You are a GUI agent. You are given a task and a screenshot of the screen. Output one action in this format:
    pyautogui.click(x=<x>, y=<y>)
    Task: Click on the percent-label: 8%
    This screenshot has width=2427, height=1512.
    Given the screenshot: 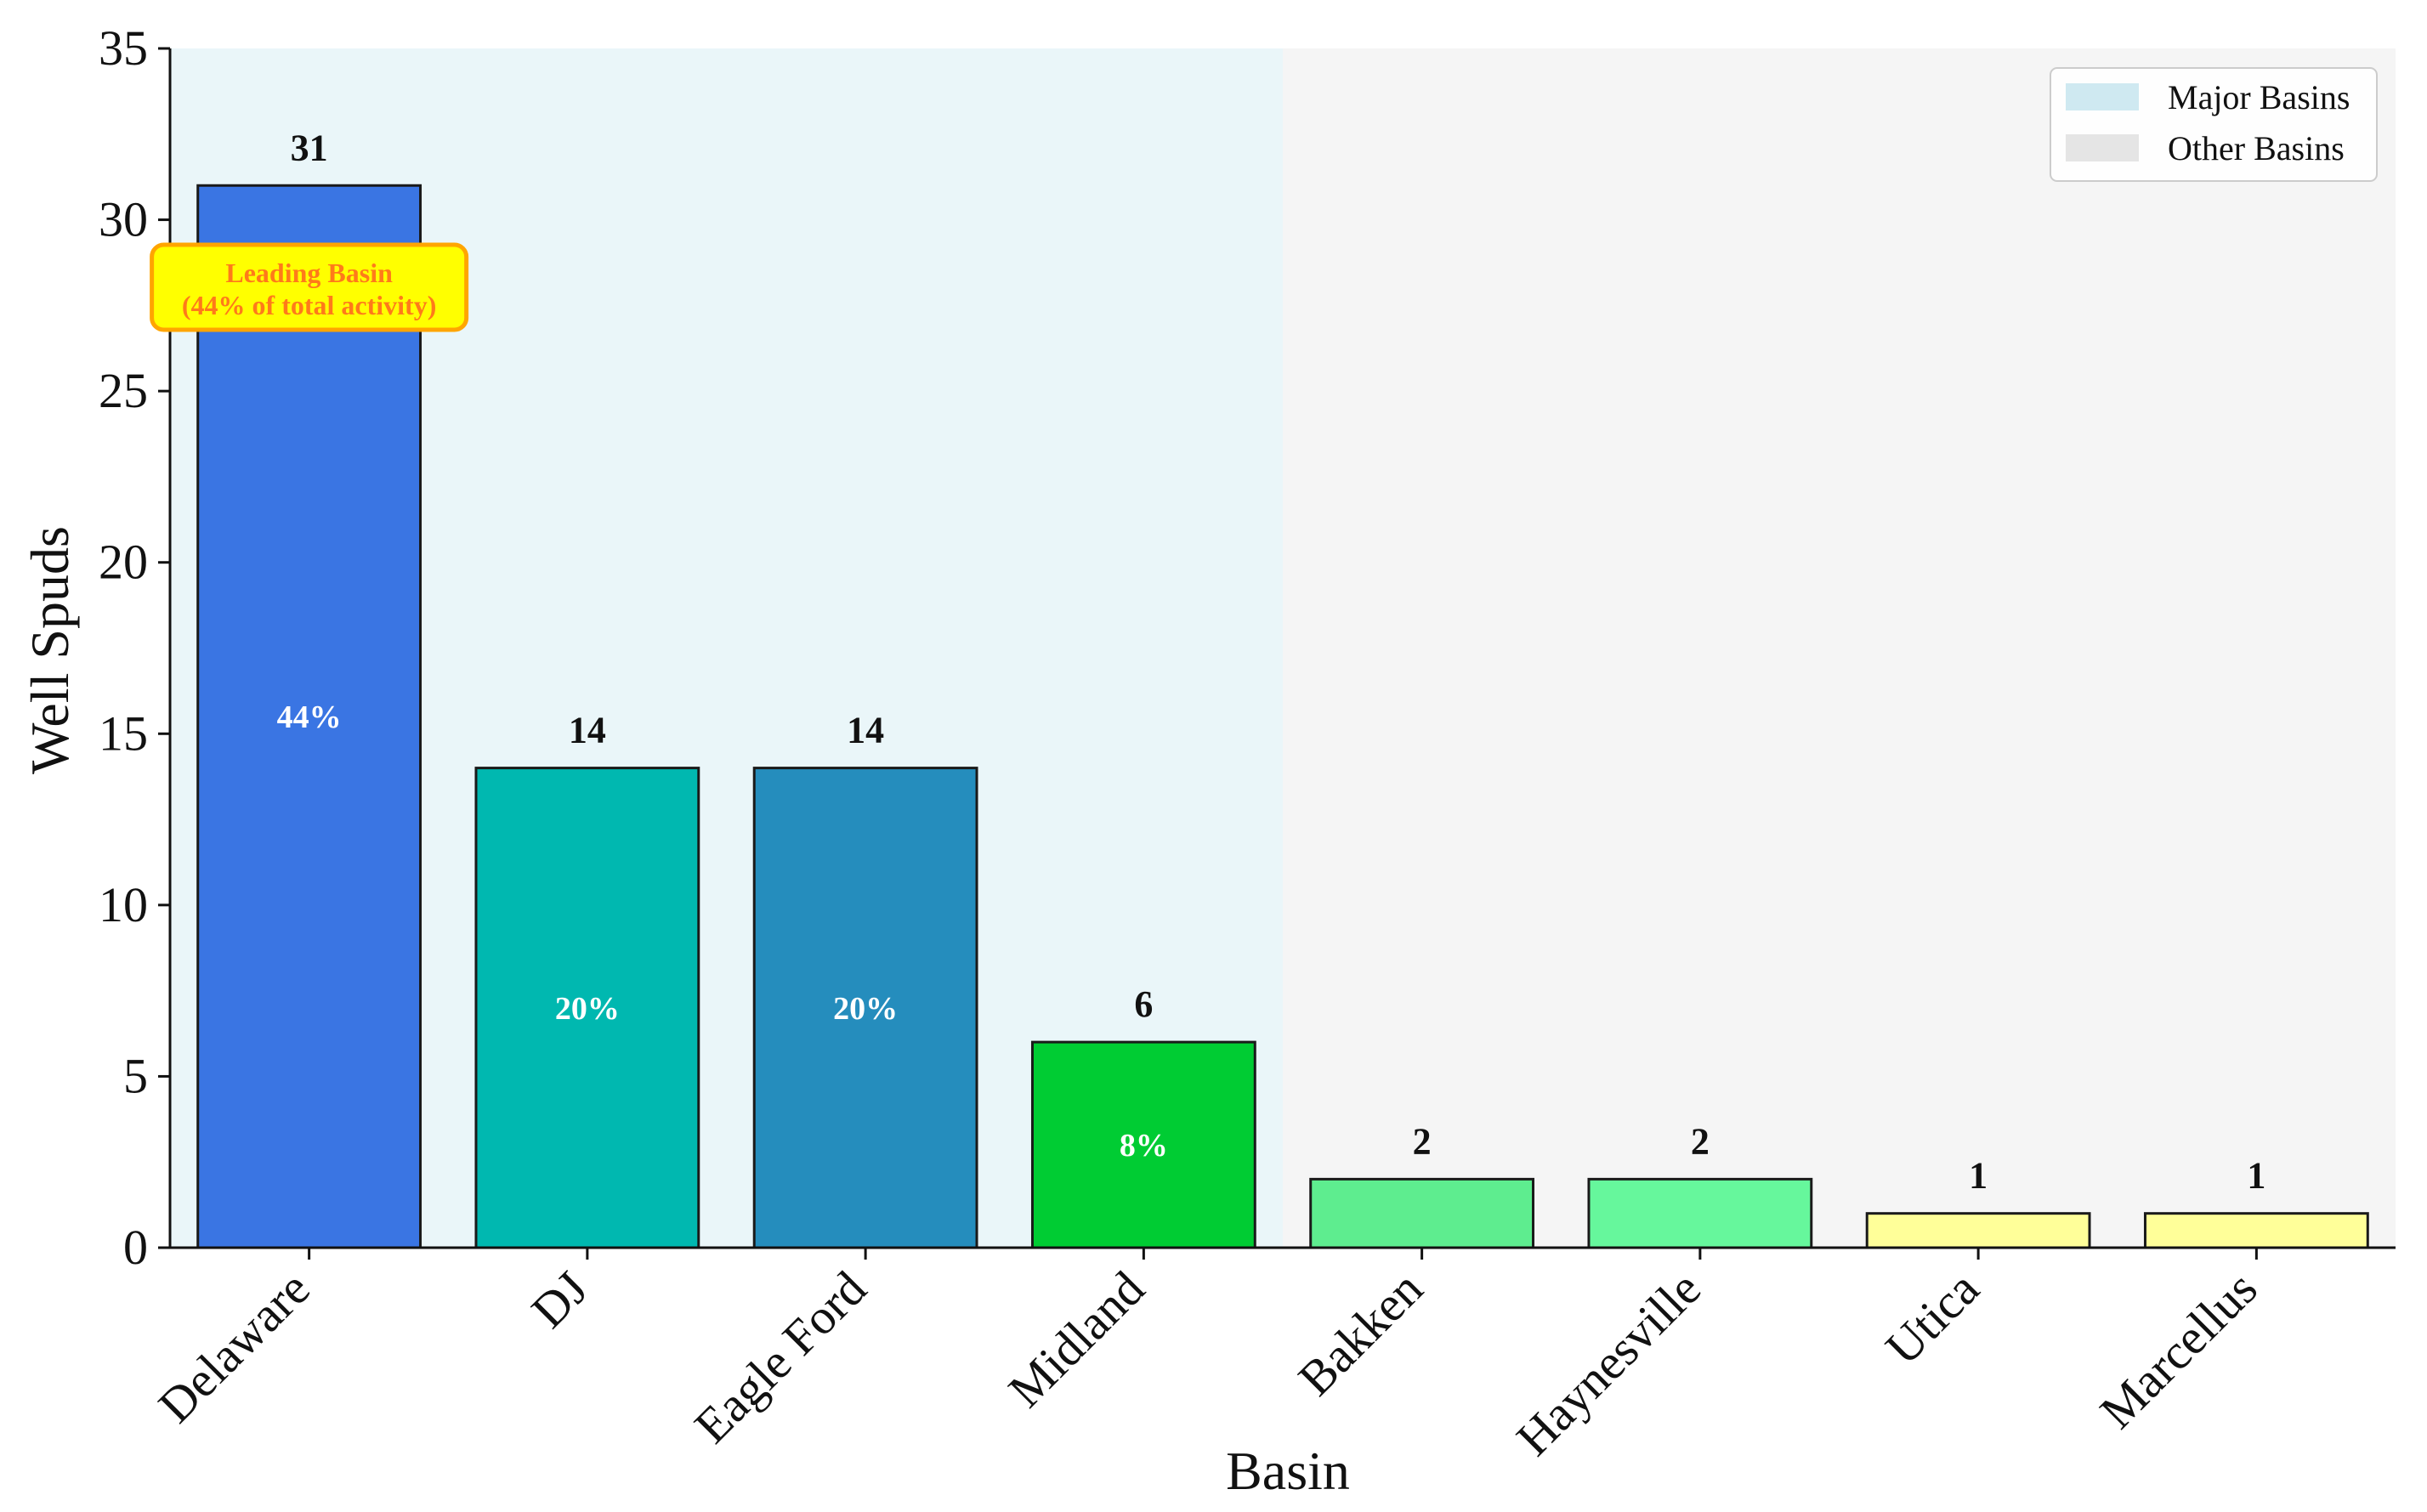 What is the action you would take?
    pyautogui.click(x=1144, y=1146)
    